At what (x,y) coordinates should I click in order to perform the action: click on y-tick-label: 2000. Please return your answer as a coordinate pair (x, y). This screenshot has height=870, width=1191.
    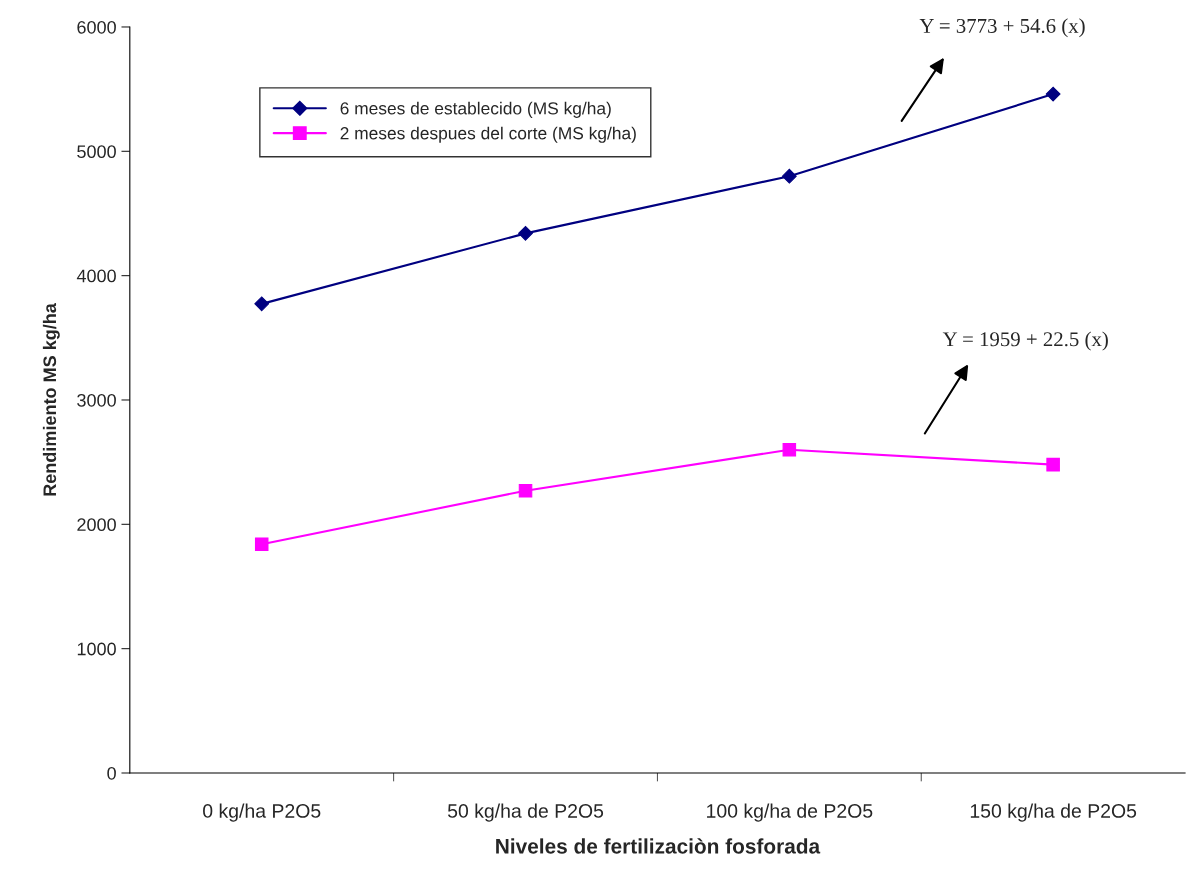
    Looking at the image, I should click on (96, 525).